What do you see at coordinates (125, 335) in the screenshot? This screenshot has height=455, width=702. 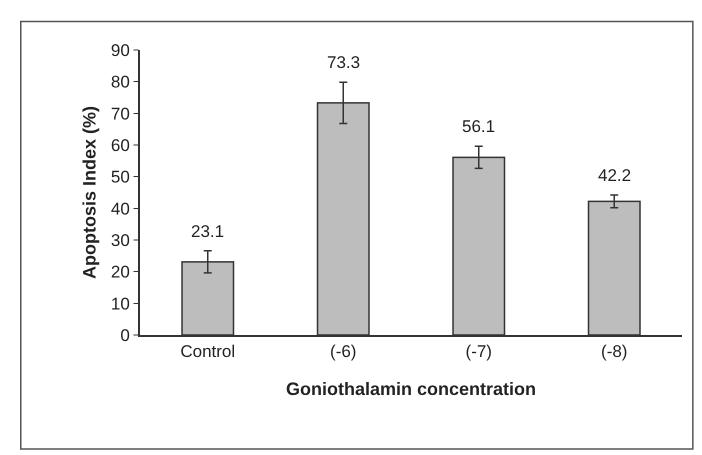 I see `y-tick-label: 0` at bounding box center [125, 335].